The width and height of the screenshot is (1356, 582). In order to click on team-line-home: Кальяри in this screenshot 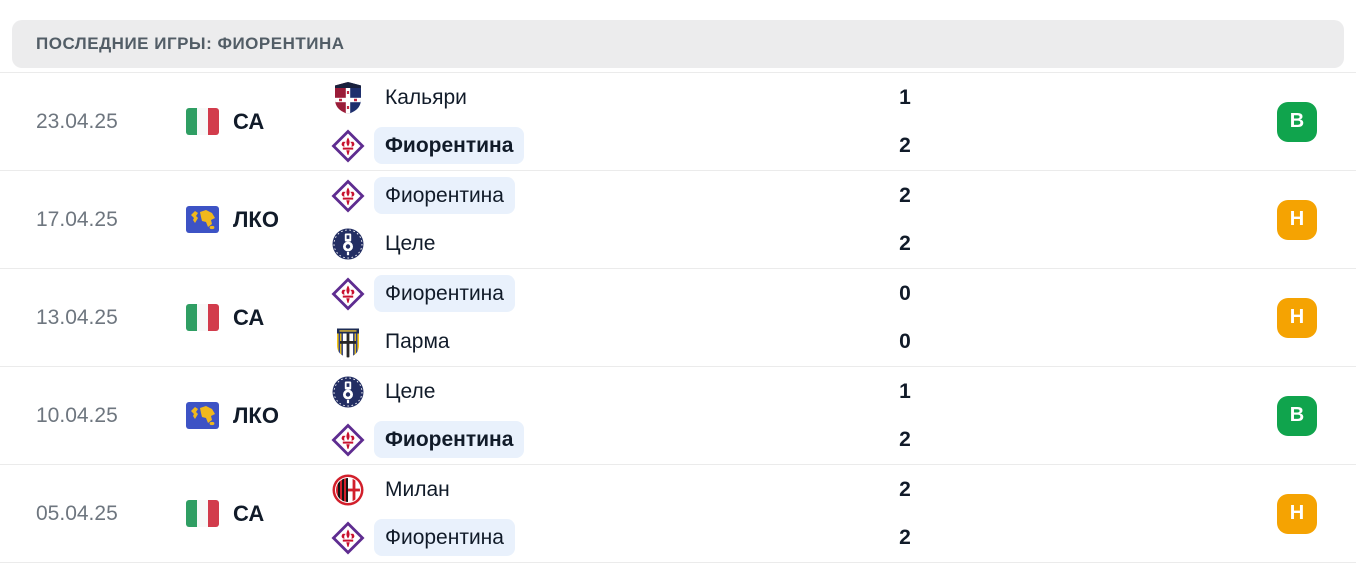, I will do `click(595, 98)`.